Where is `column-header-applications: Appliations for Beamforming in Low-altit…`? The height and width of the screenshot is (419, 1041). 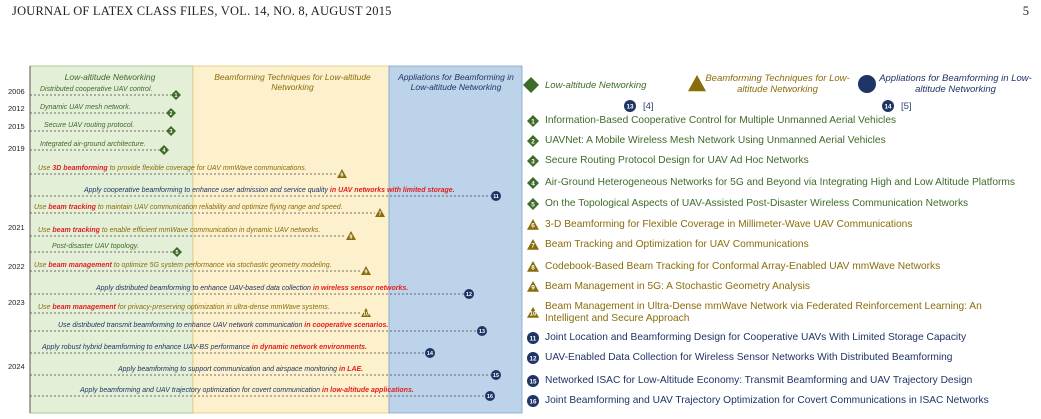
column-header-applications: Appliations for Beamforming in Low-altit… is located at coordinates (456, 82).